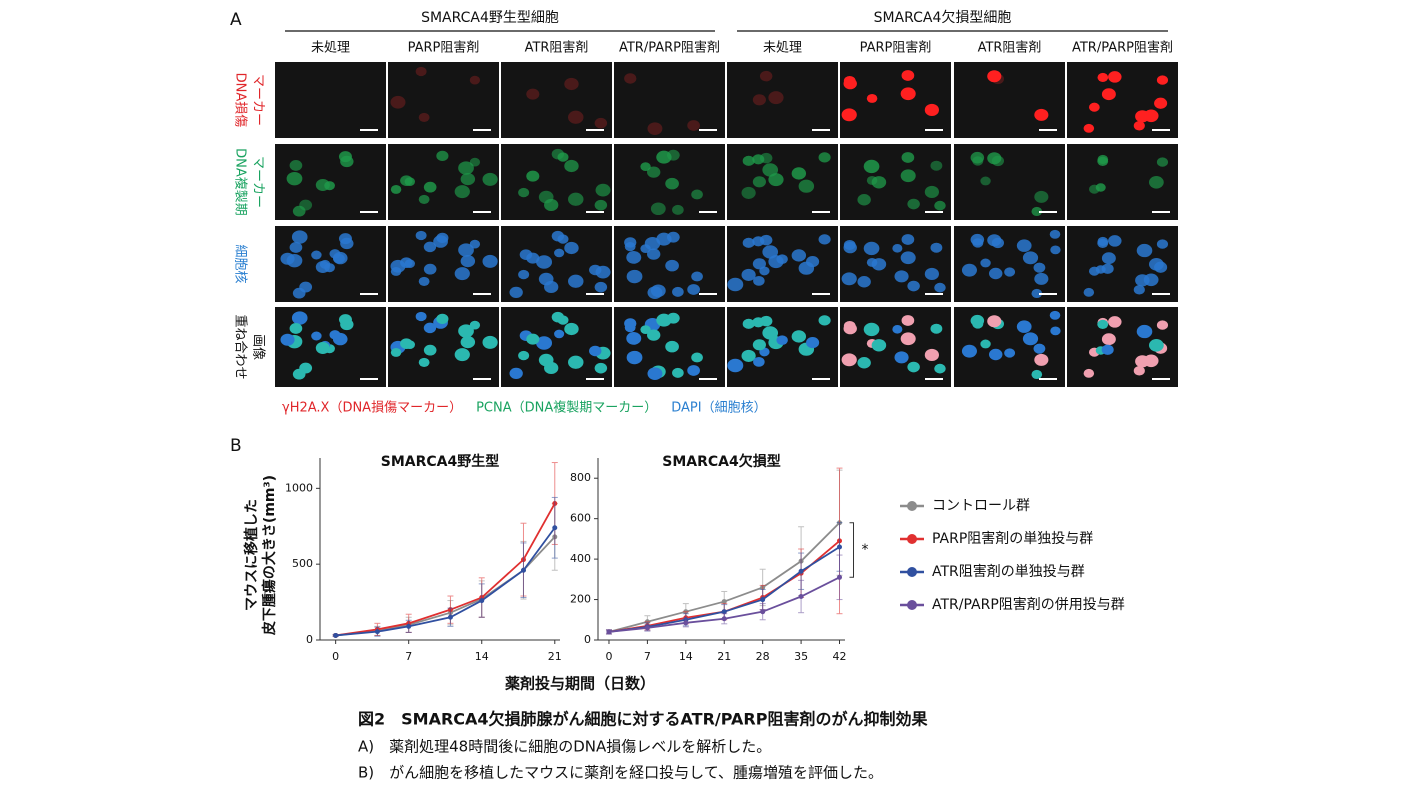  Describe the element at coordinates (490, 18) in the screenshot. I see `group-label: SMARCA4野生型細胞` at that location.